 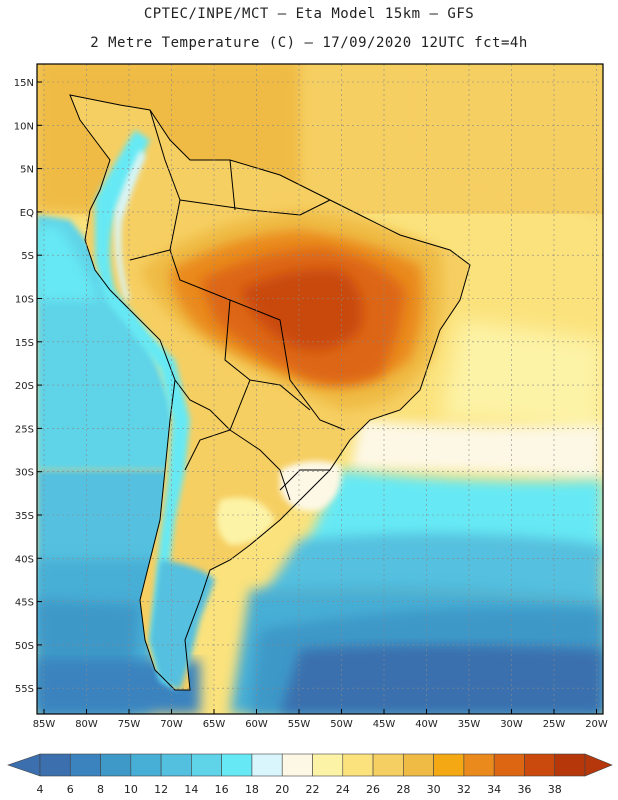 I want to click on latitude-label: 15S, so click(x=24, y=343).